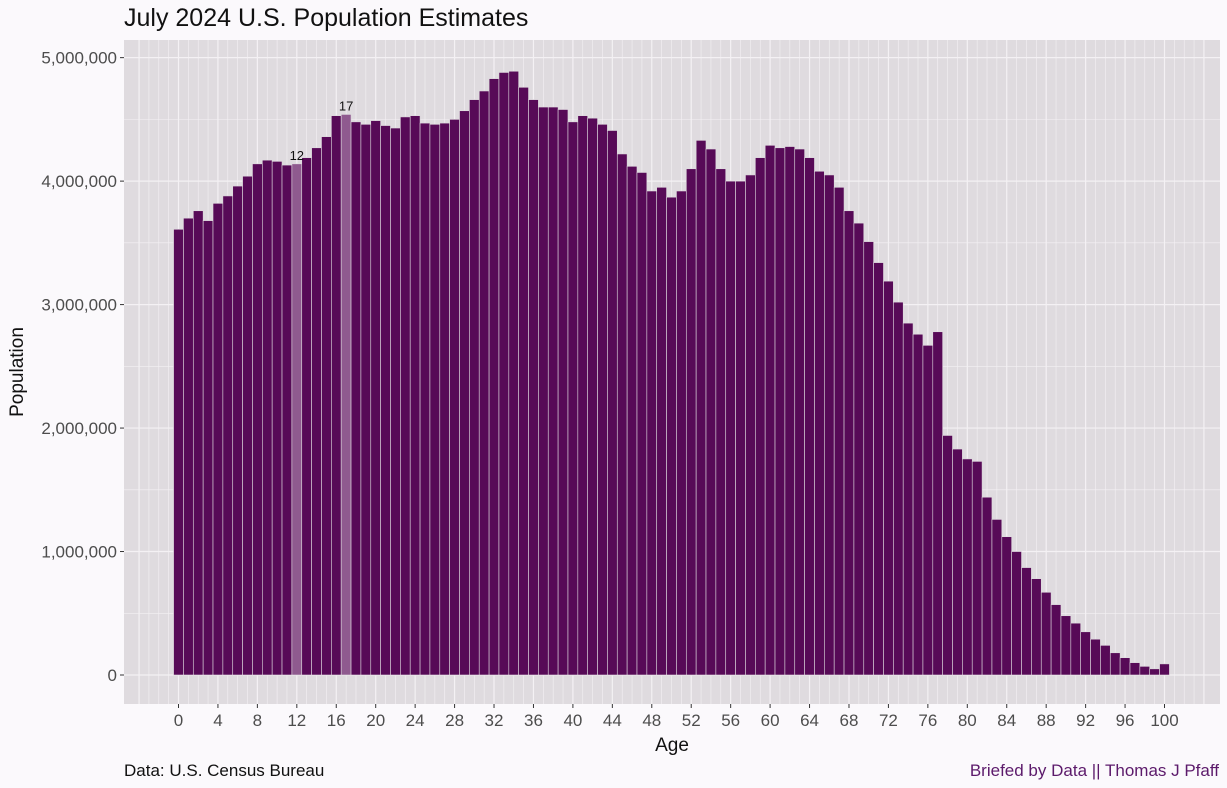 This screenshot has height=788, width=1227. Describe the element at coordinates (1006, 720) in the screenshot. I see `x-tick-label: 84` at that location.